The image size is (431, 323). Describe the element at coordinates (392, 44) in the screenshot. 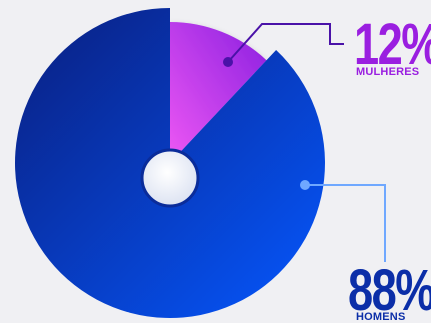

I see `women-percent: 12%` at that location.